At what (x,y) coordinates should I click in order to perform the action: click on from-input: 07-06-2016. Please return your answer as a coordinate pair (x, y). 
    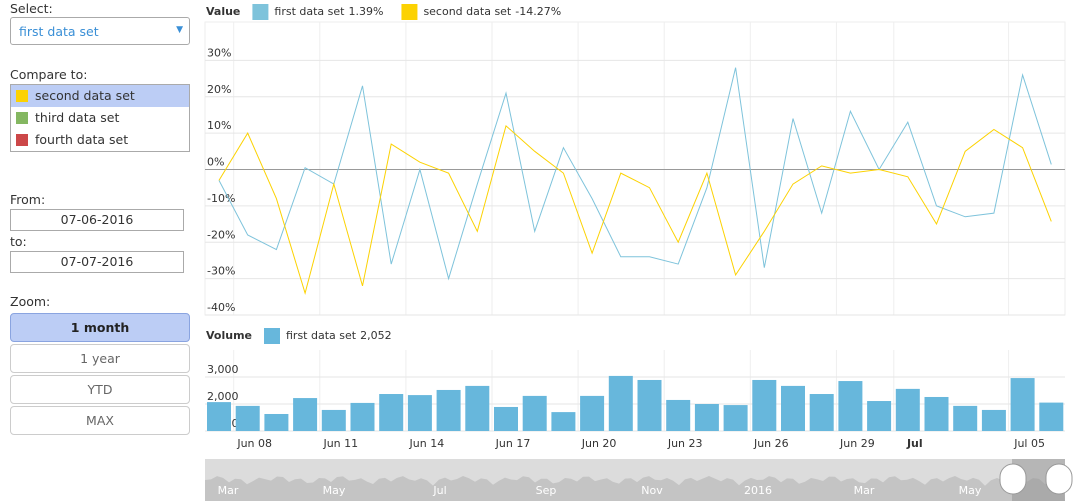
    Looking at the image, I should click on (97, 220).